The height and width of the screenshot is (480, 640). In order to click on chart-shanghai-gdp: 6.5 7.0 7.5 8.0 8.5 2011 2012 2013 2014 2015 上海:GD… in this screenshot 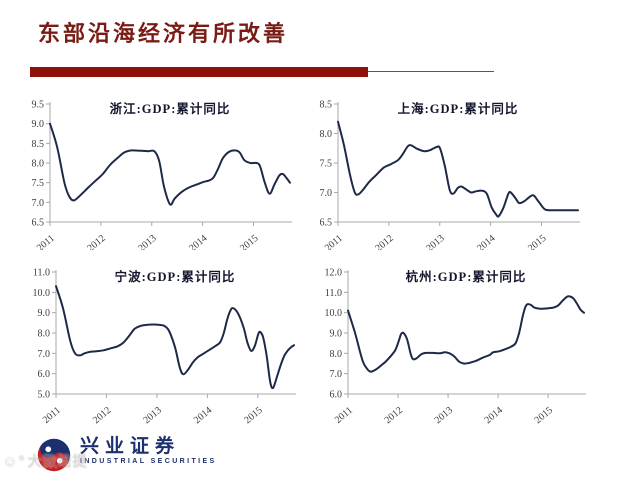, I will do `click(447, 173)`.